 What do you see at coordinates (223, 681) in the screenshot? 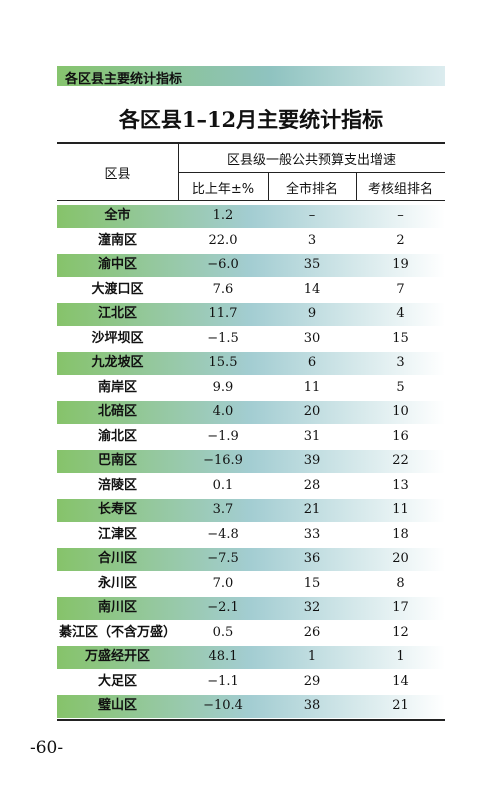
I see `table-cell: −1.1` at bounding box center [223, 681].